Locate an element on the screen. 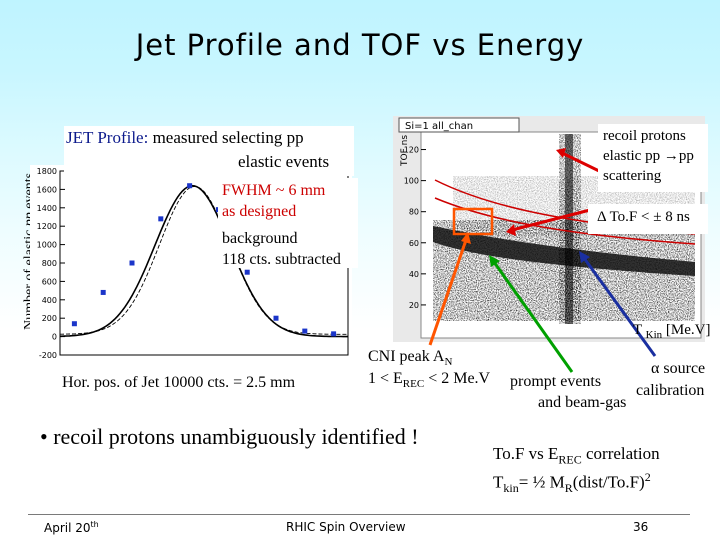  tof-y-axis: 20 40 60 80 100 120 is located at coordinates (415, 228).